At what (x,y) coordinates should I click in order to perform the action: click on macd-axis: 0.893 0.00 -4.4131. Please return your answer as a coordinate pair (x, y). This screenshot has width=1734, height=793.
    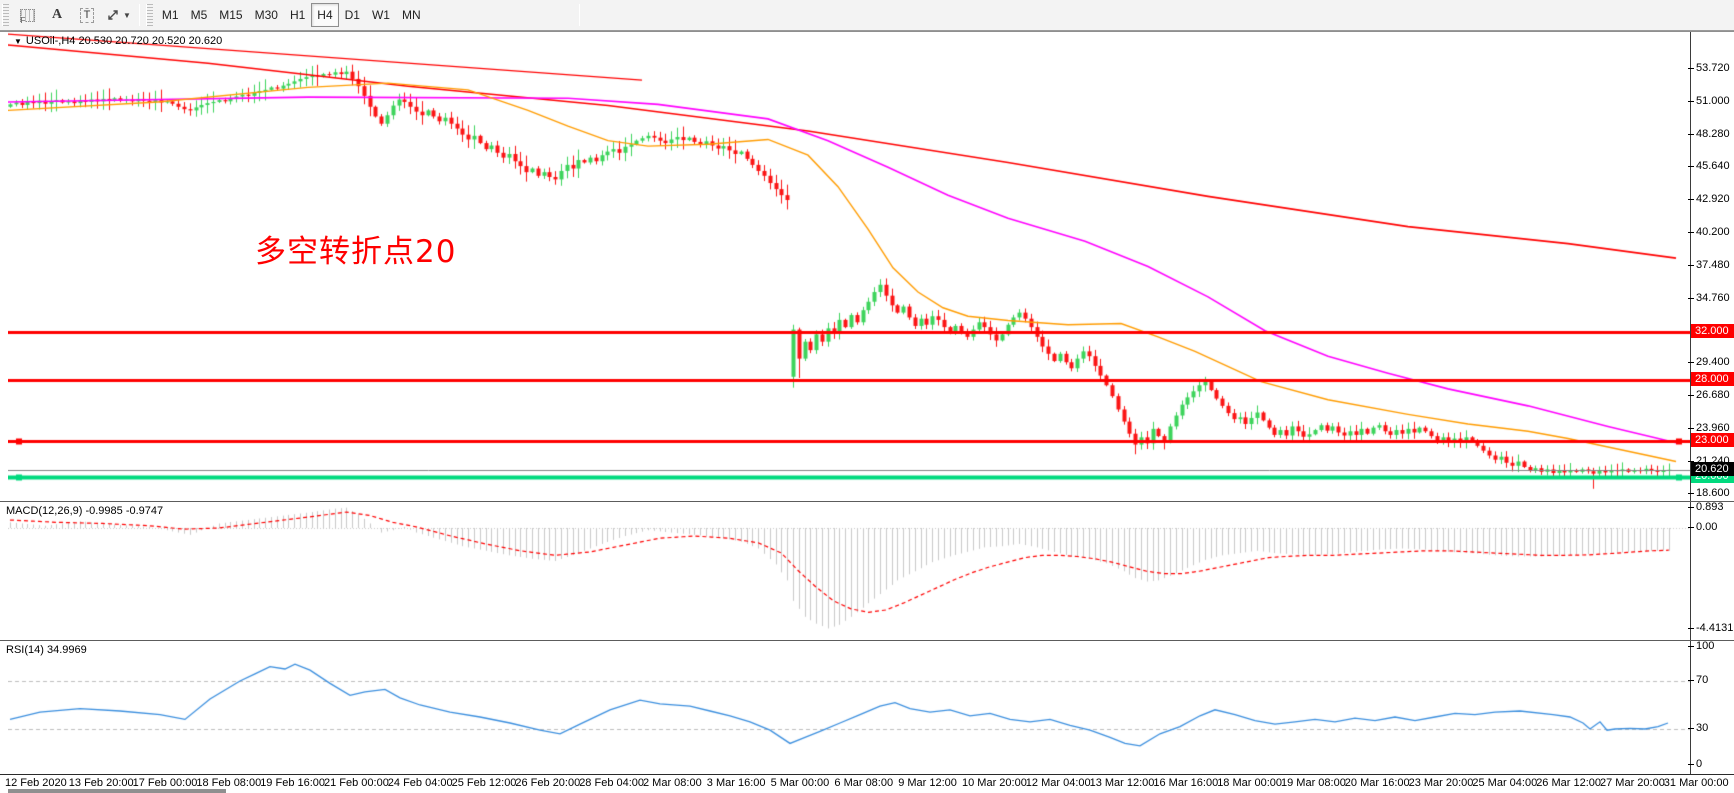
    Looking at the image, I should click on (1710, 570).